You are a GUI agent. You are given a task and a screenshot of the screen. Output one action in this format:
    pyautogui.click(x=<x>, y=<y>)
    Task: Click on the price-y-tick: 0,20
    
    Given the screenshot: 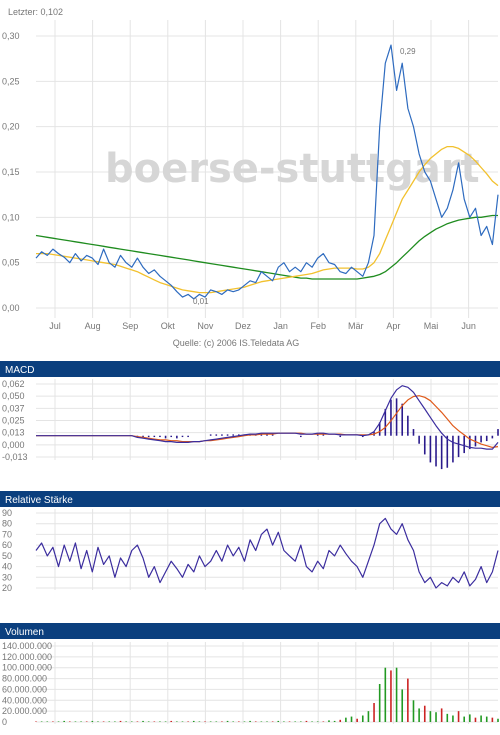 What is the action you would take?
    pyautogui.click(x=11, y=127)
    